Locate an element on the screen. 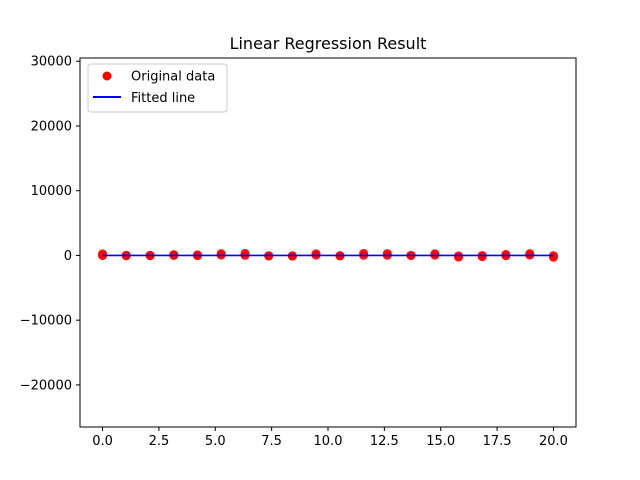 This screenshot has height=480, width=640. y-tick-label: −10000 is located at coordinates (46, 321).